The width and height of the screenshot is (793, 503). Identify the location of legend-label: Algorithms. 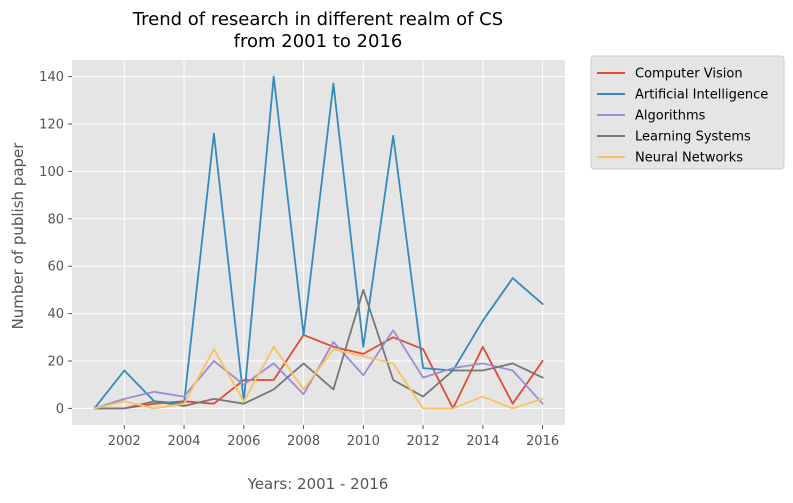
(670, 116).